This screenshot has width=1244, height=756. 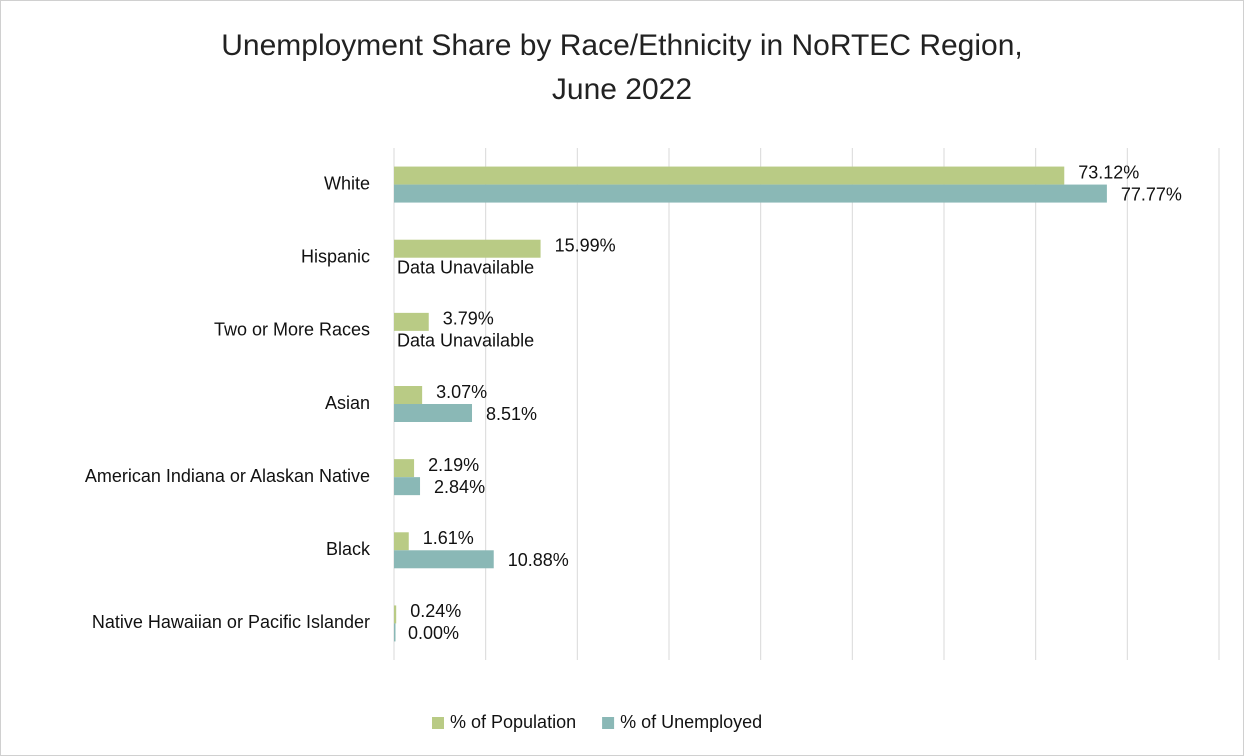 I want to click on legend-label: % of Unemployed, so click(x=691, y=722).